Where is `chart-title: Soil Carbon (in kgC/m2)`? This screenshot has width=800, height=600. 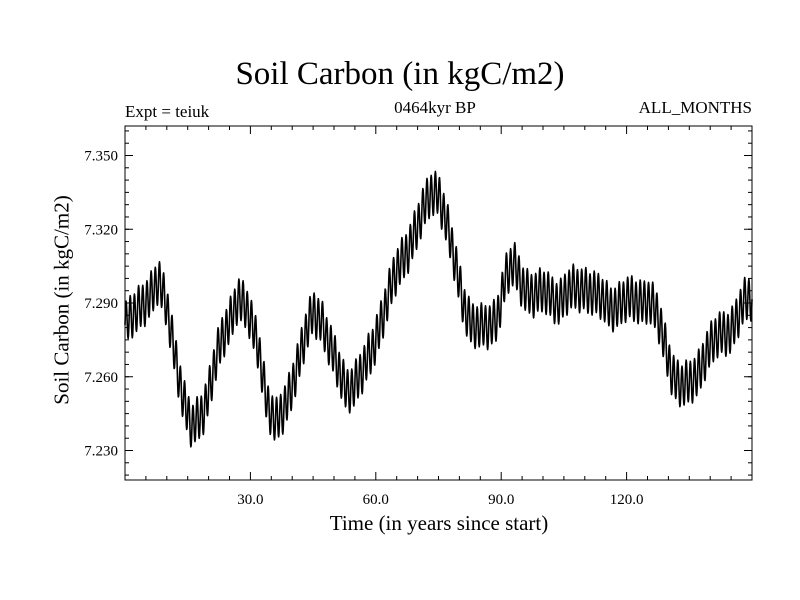 chart-title: Soil Carbon (in kgC/m2) is located at coordinates (400, 74).